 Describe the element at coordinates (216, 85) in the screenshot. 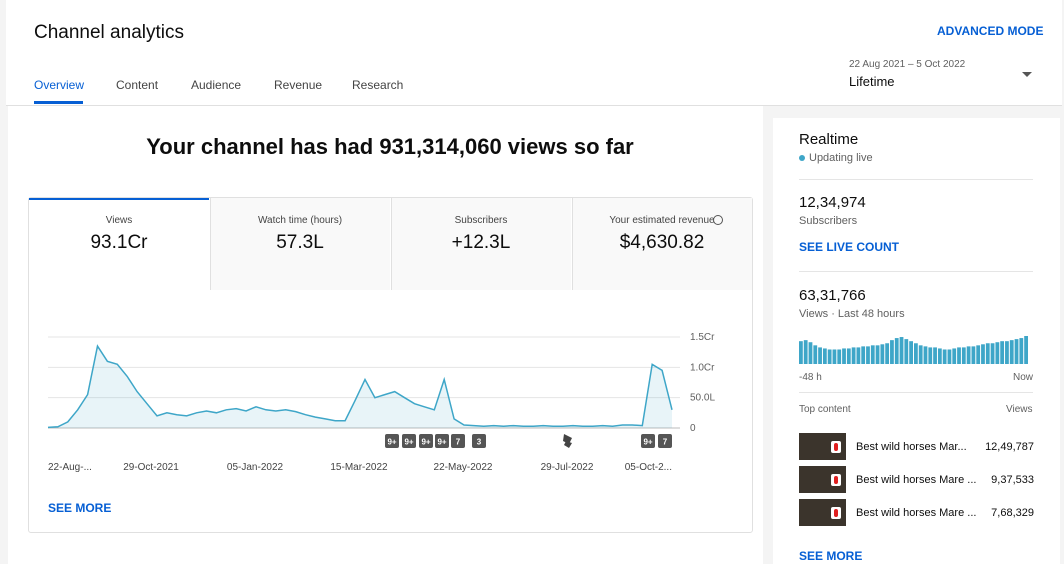

I see `tab: Audience` at that location.